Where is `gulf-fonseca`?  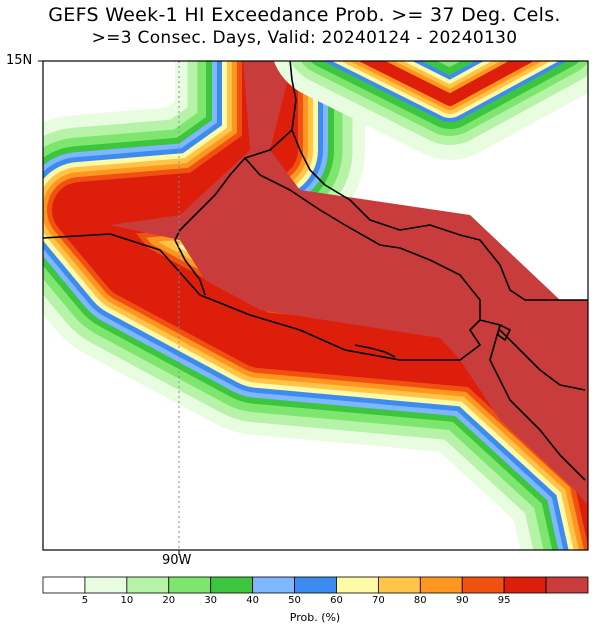
gulf-fonseca is located at coordinates (375, 351).